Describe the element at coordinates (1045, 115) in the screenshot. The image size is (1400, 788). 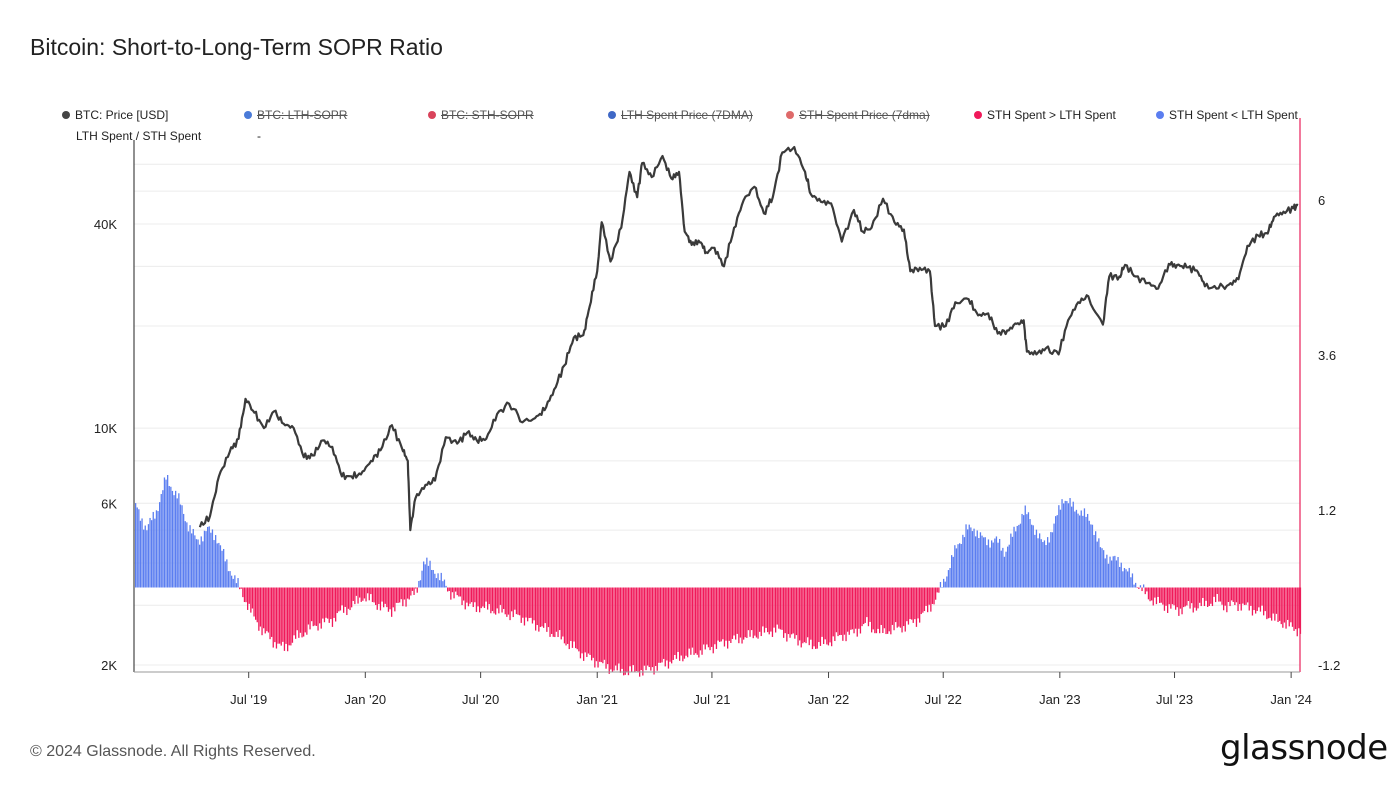
I see `legend-item: STH Spent > LTH Spent` at that location.